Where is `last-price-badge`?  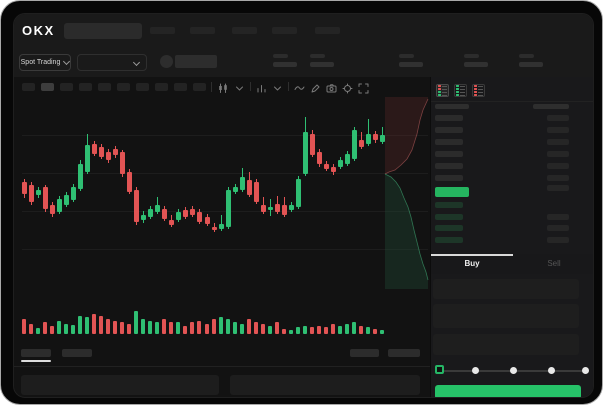 last-price-badge is located at coordinates (452, 192).